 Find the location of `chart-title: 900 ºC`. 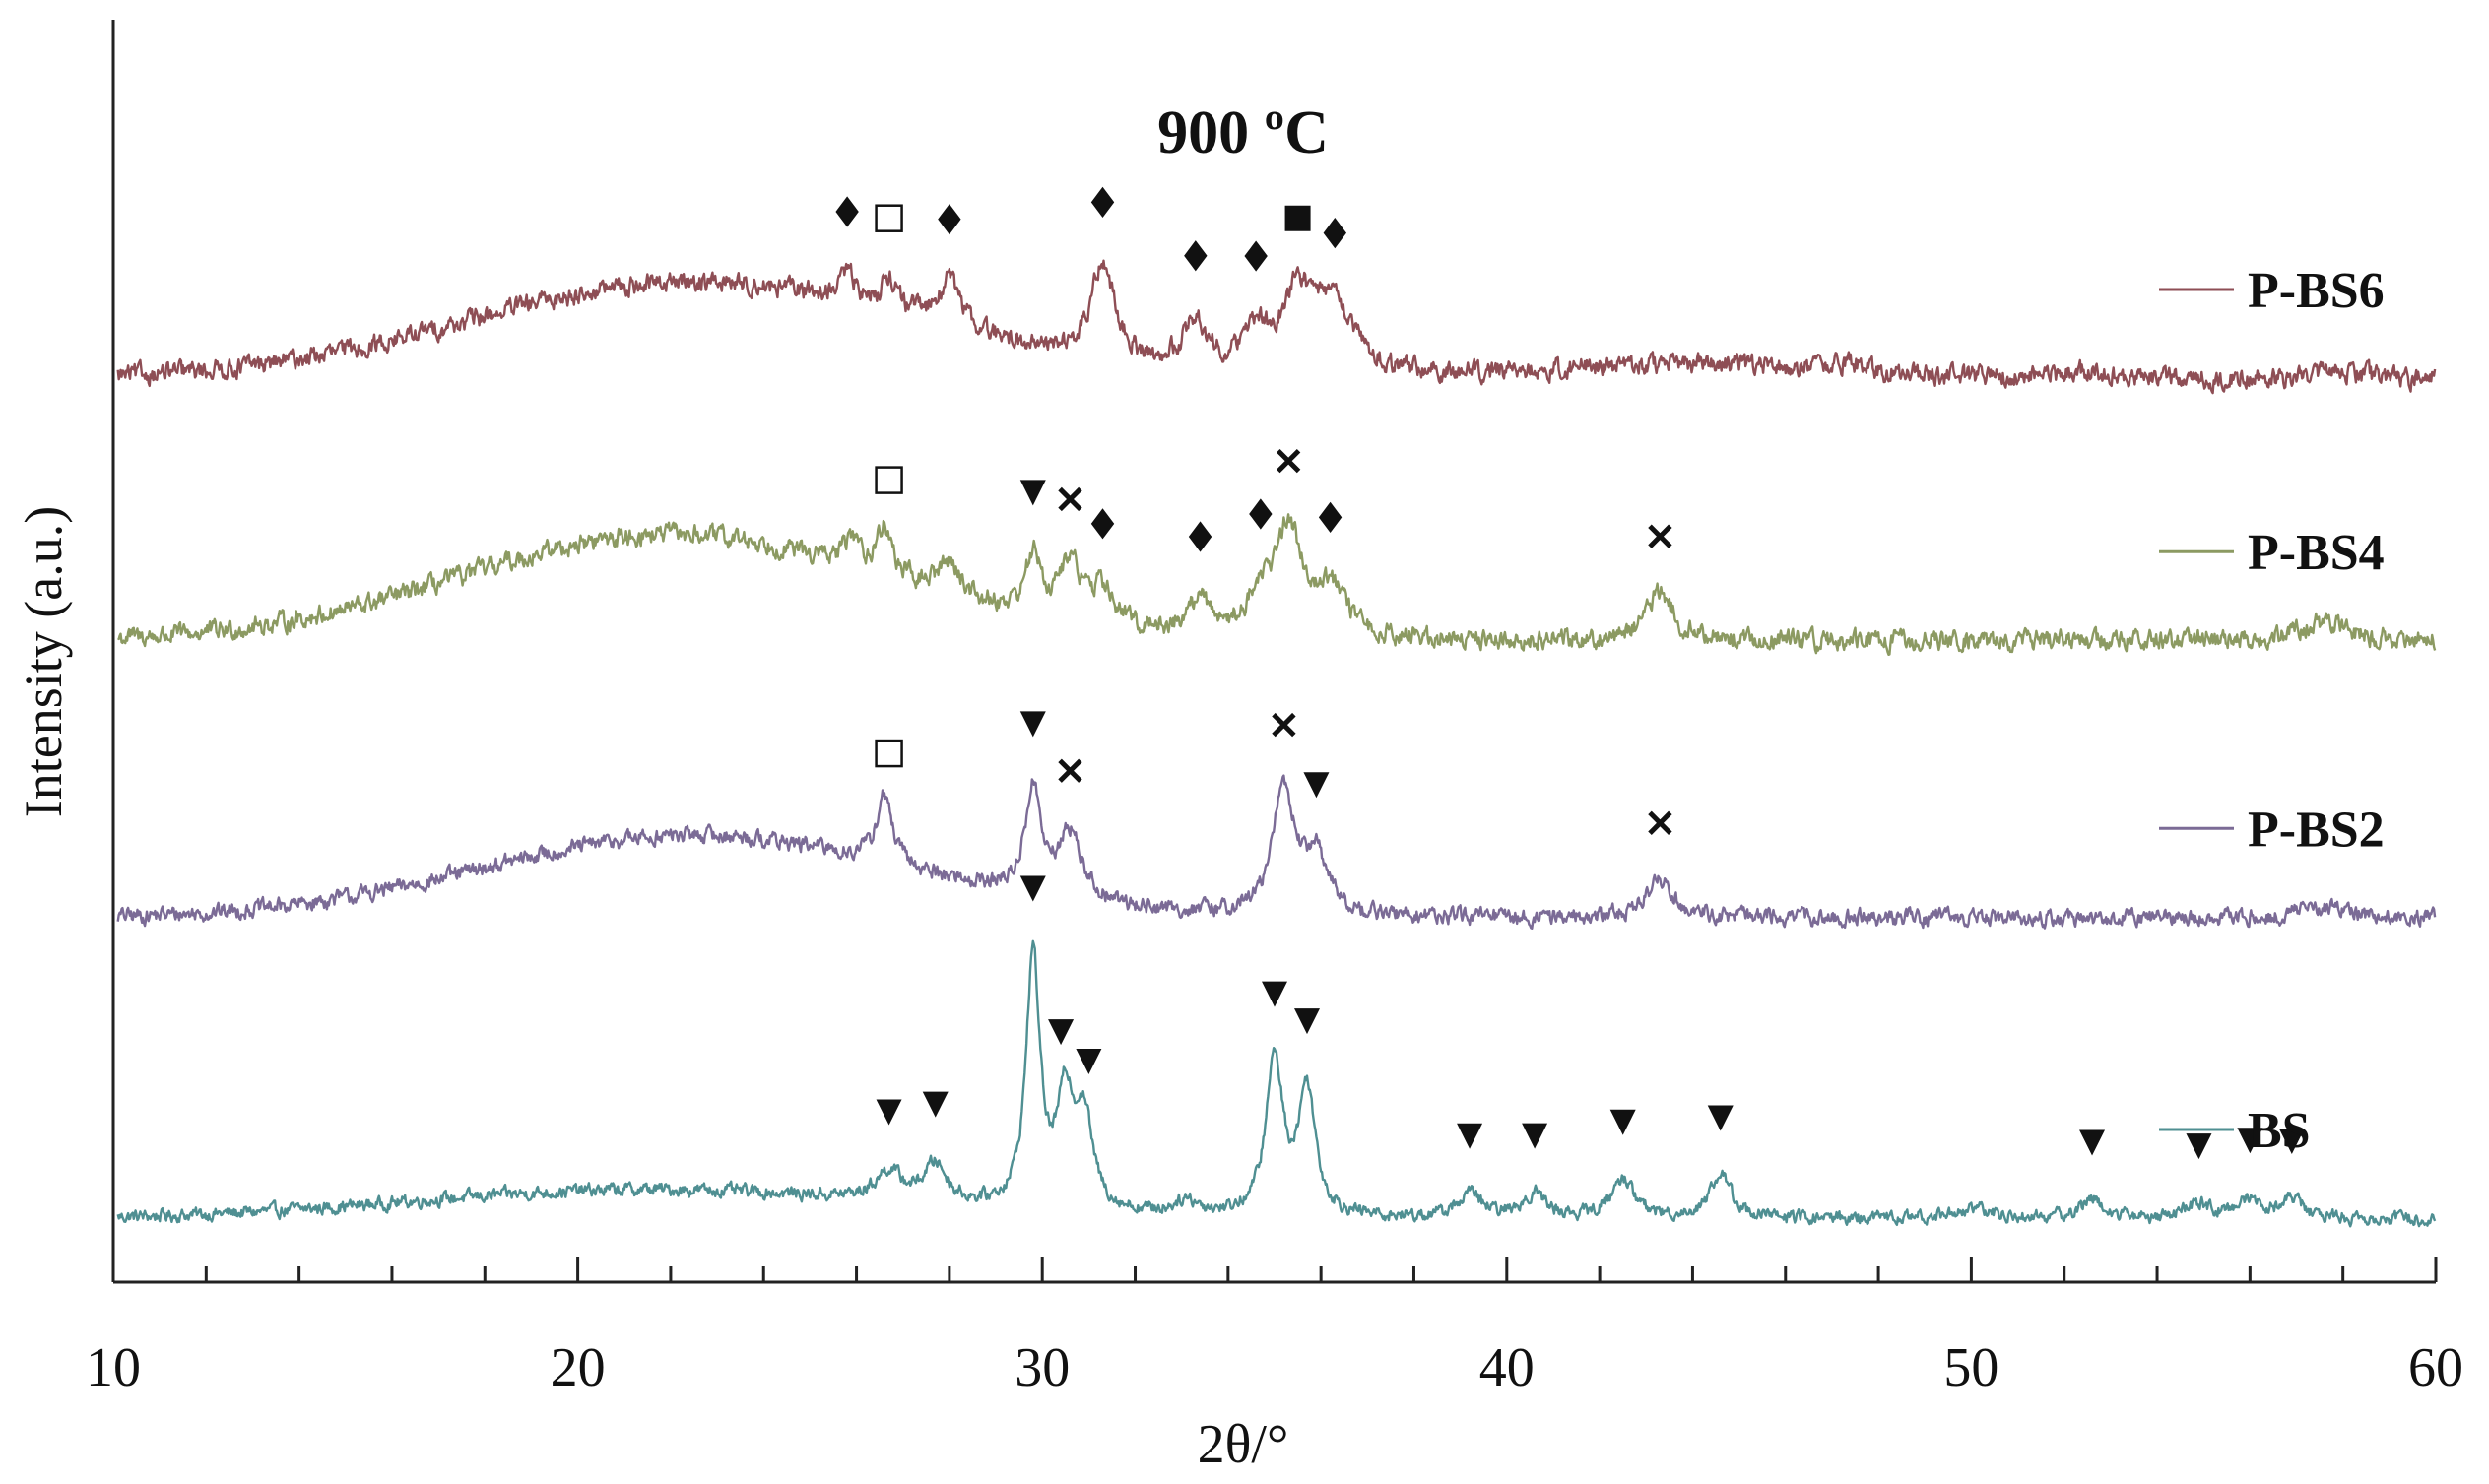

chart-title: 900 ºC is located at coordinates (1243, 132).